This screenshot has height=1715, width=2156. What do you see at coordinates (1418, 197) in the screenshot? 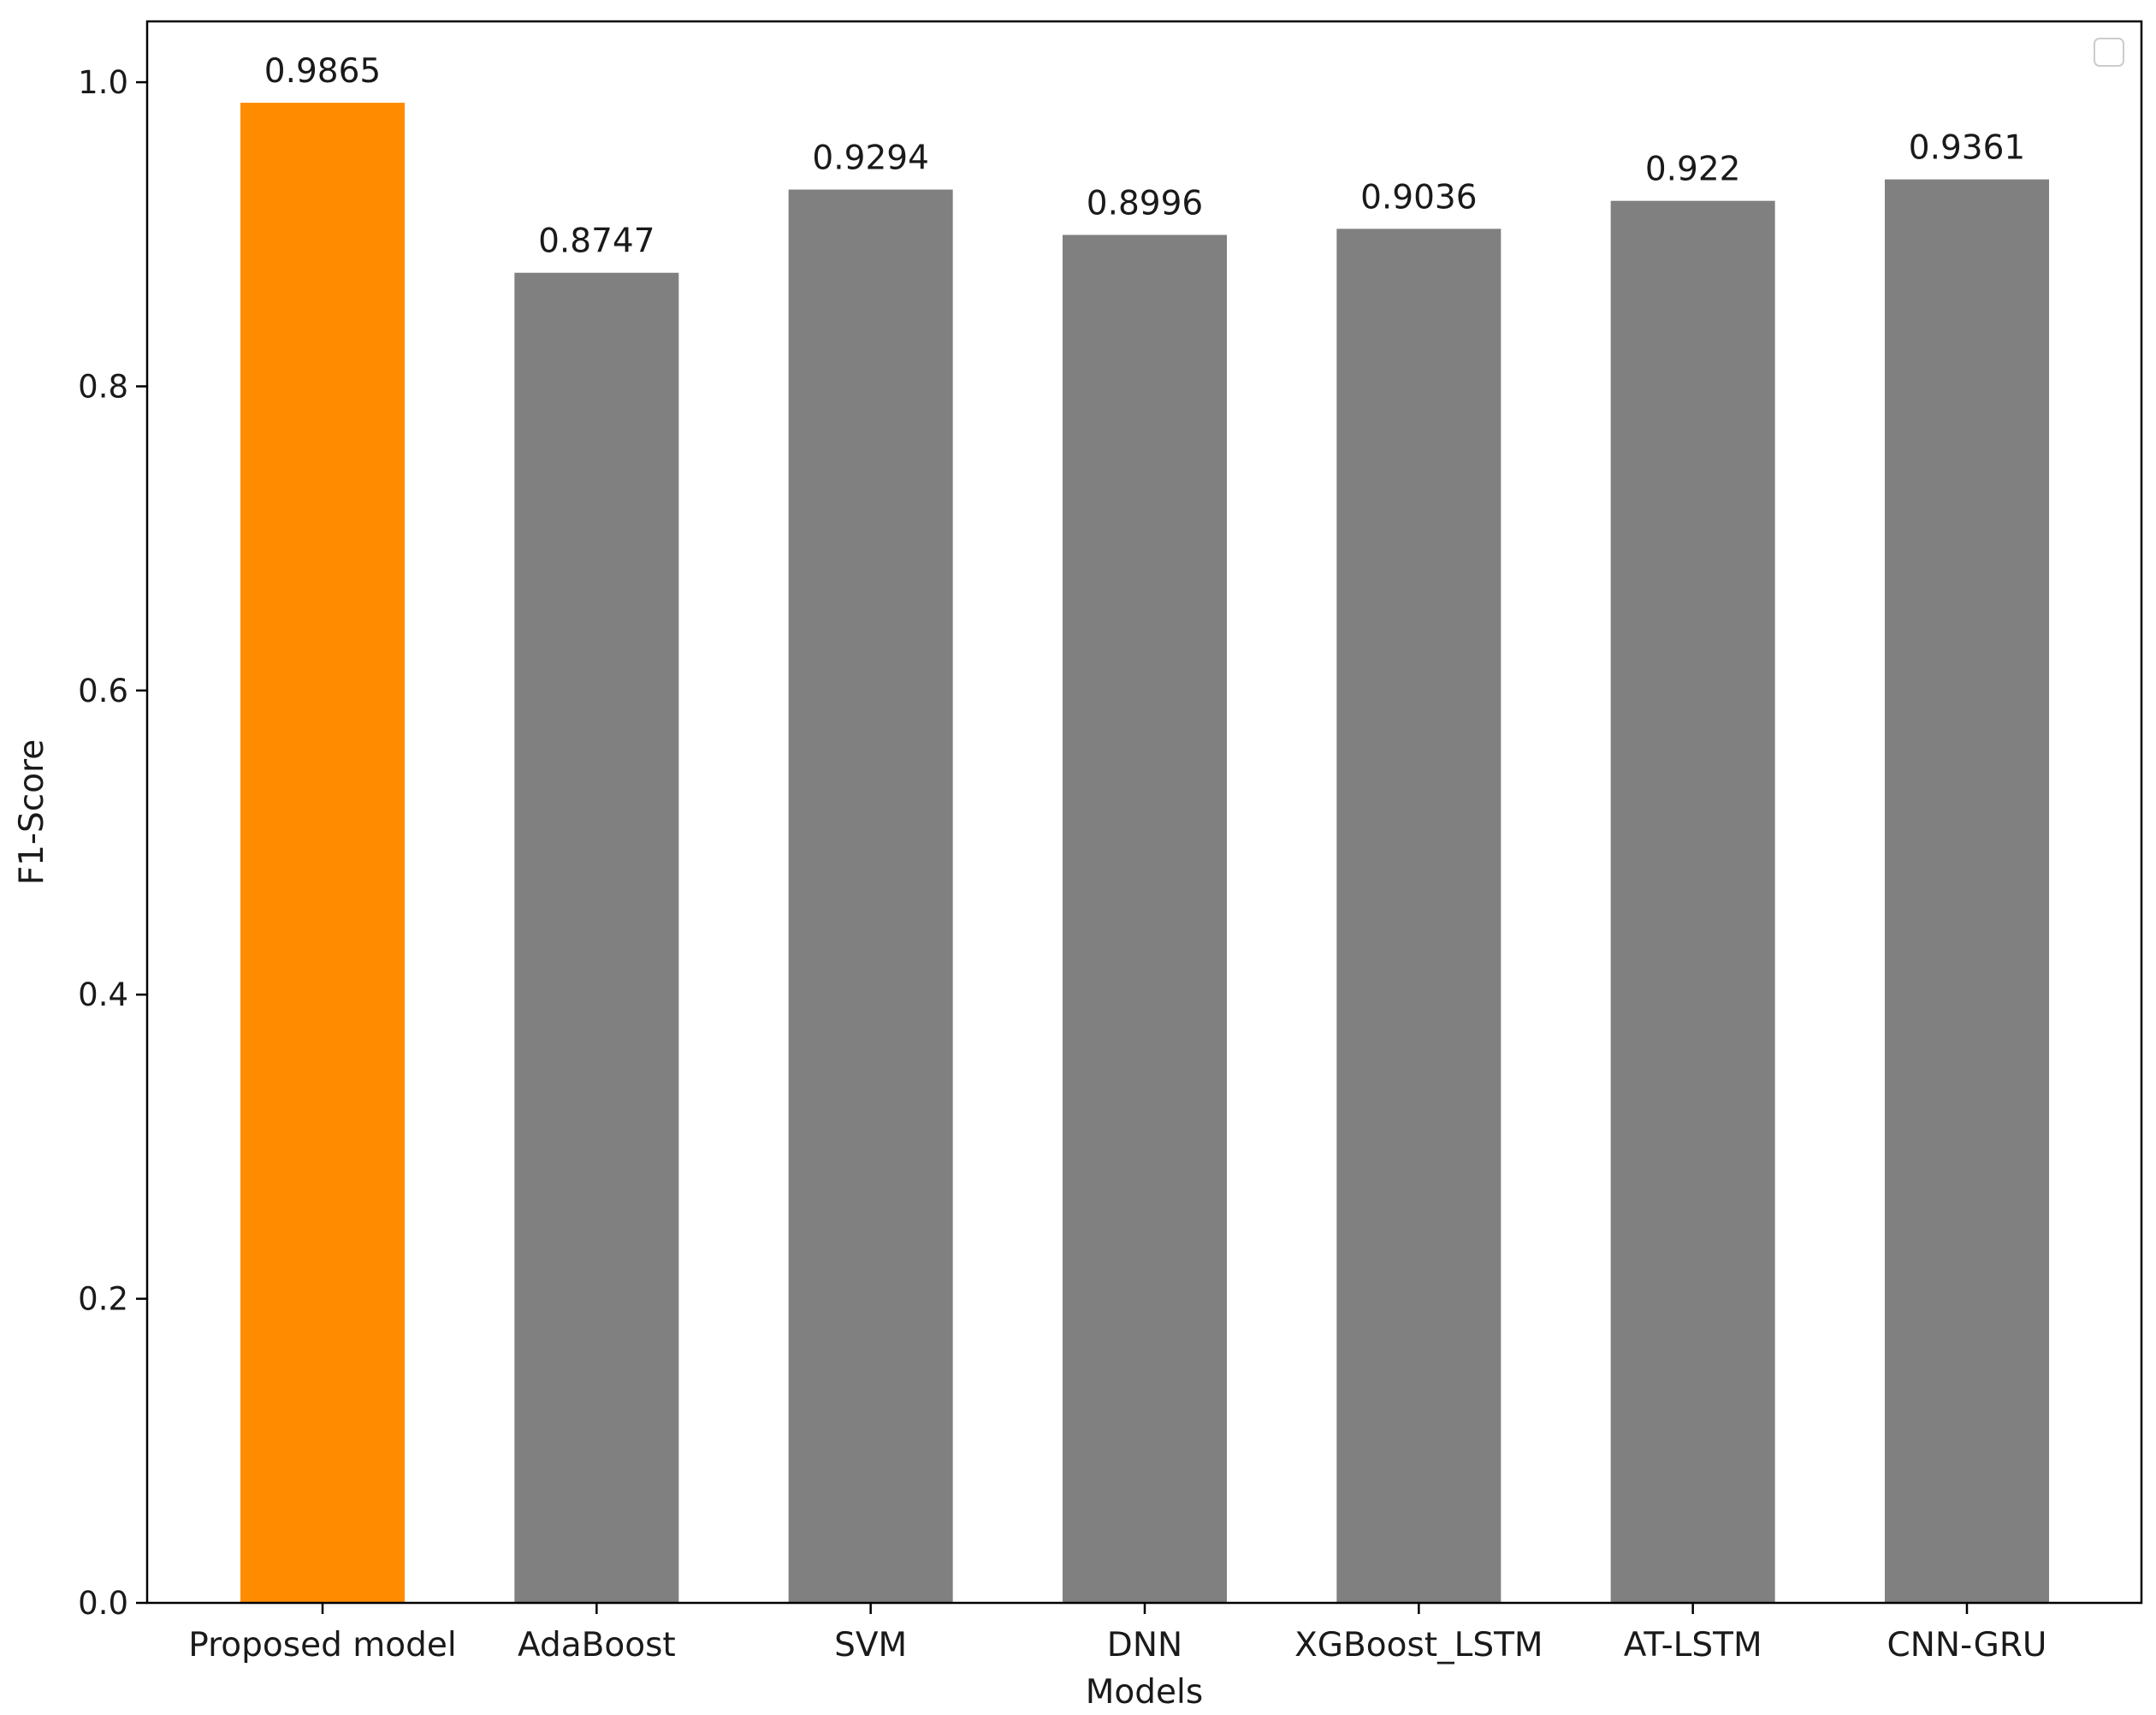
I see `data-label: 0.9036` at bounding box center [1418, 197].